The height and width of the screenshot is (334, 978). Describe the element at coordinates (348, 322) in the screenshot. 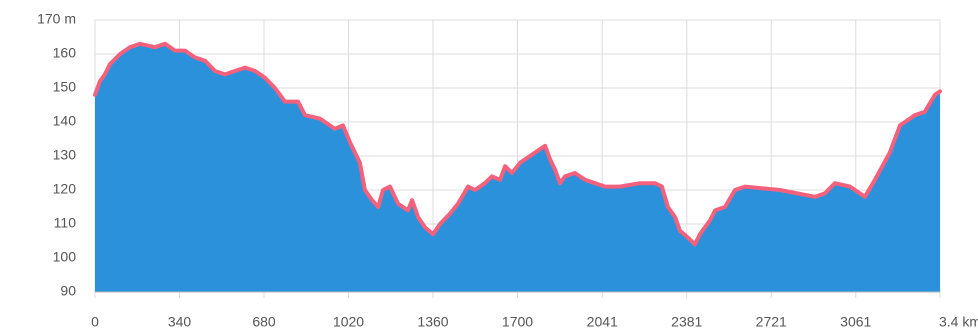

I see `x-tick-label: 1020` at that location.